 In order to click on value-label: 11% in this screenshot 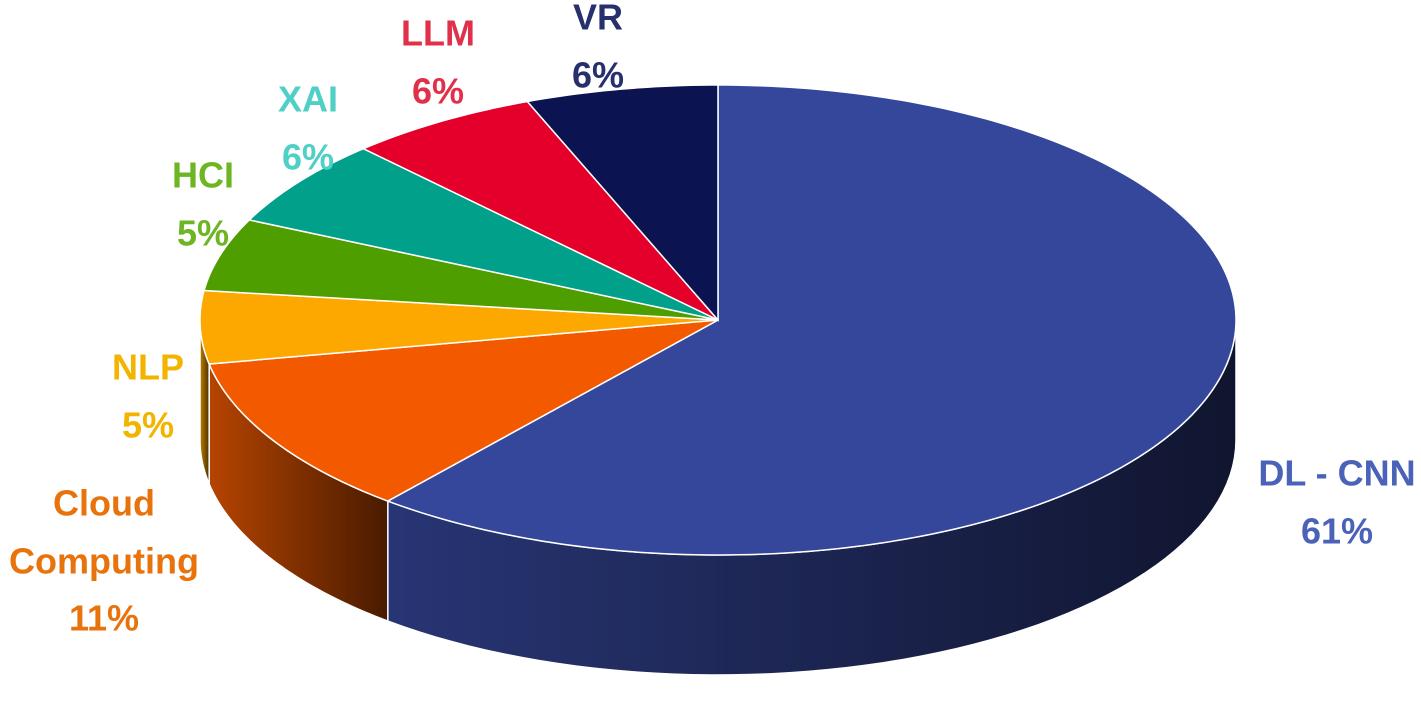, I will do `click(104, 618)`.